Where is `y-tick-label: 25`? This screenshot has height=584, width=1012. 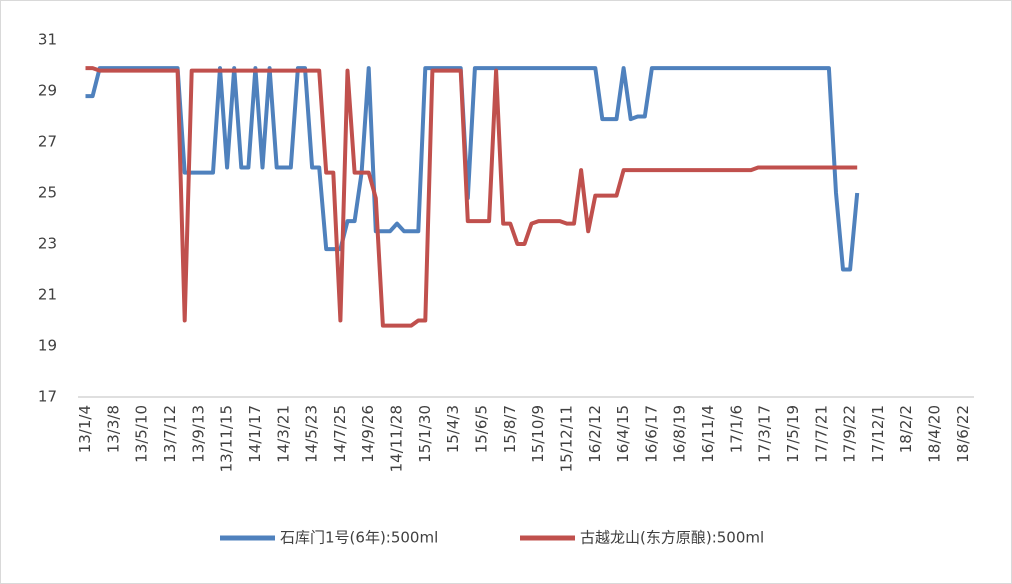
y-tick-label: 25 is located at coordinates (47, 193).